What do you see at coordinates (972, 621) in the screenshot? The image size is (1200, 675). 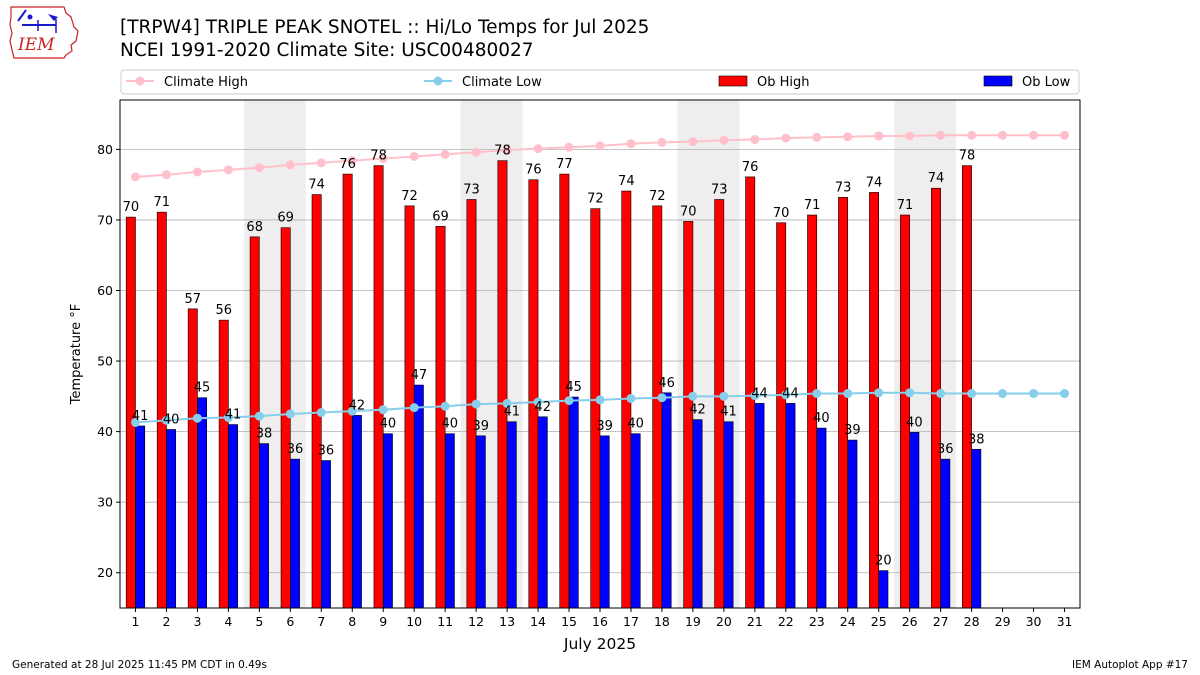 I see `x-tick-label: 28` at bounding box center [972, 621].